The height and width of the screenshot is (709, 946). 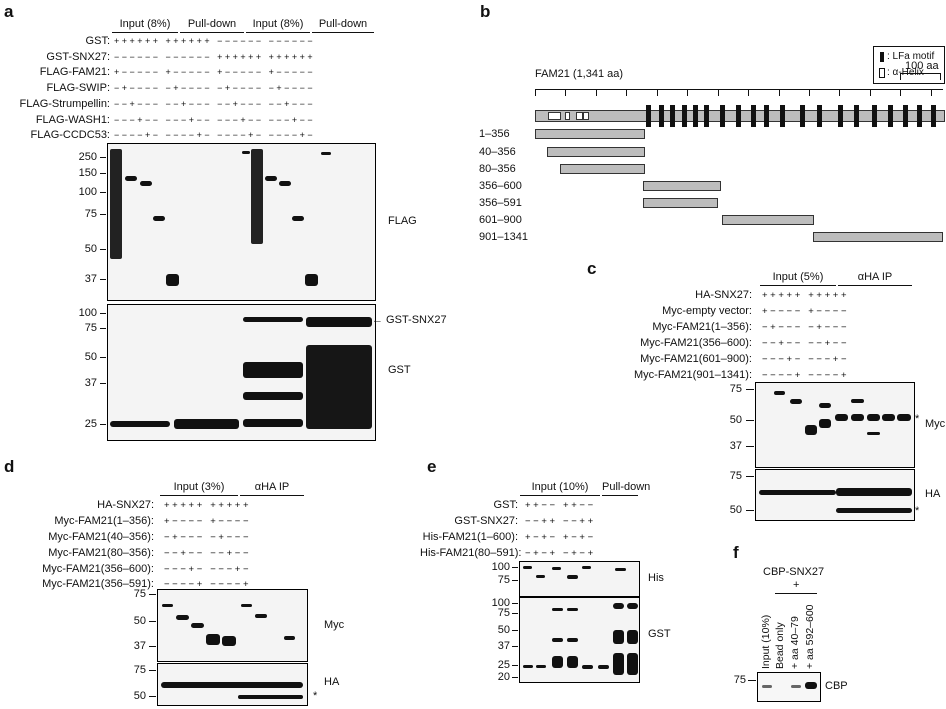 What do you see at coordinates (920, 76) in the screenshot?
I see `scale-bar` at bounding box center [920, 76].